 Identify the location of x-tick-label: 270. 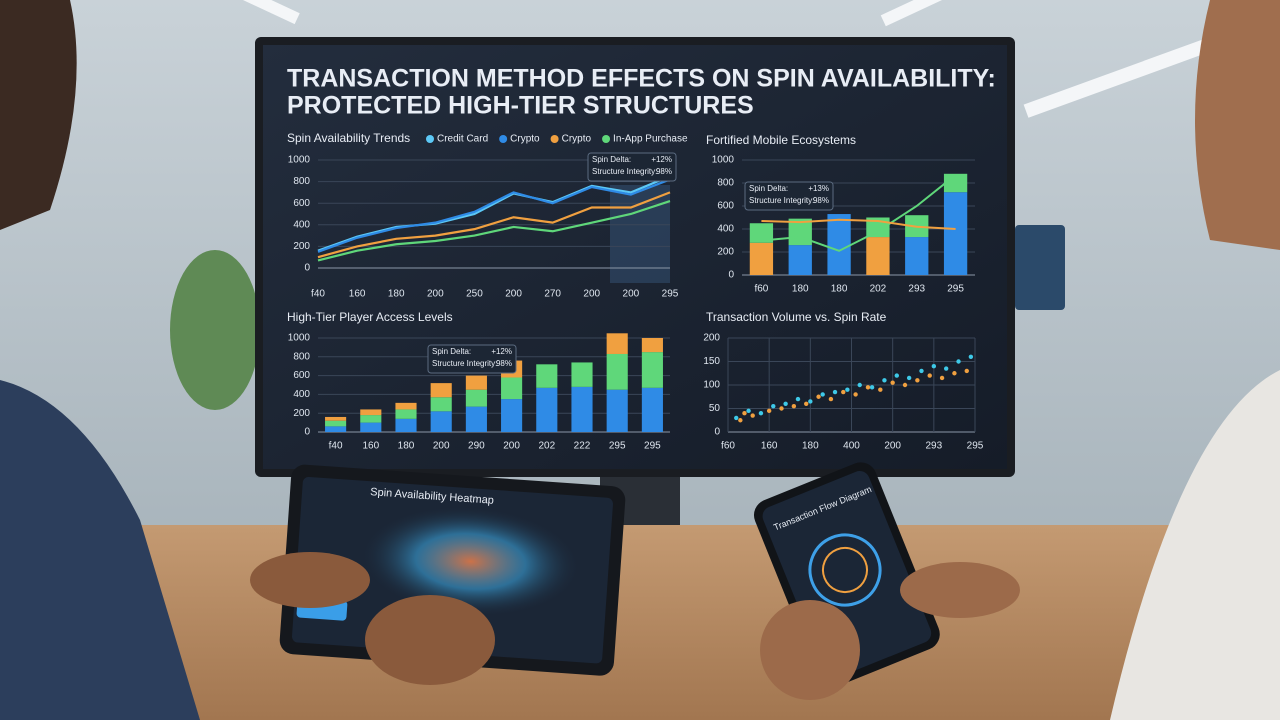
(552, 294).